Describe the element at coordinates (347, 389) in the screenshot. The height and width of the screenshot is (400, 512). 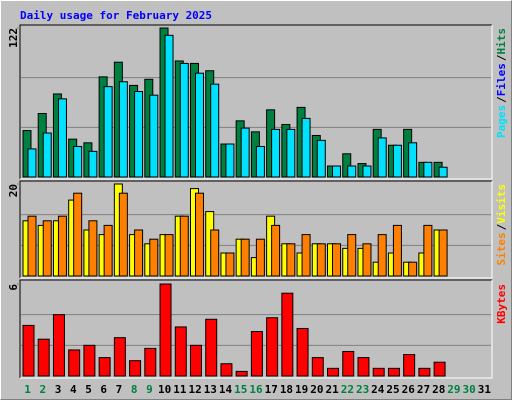
I see `x-tick-label: 22` at that location.